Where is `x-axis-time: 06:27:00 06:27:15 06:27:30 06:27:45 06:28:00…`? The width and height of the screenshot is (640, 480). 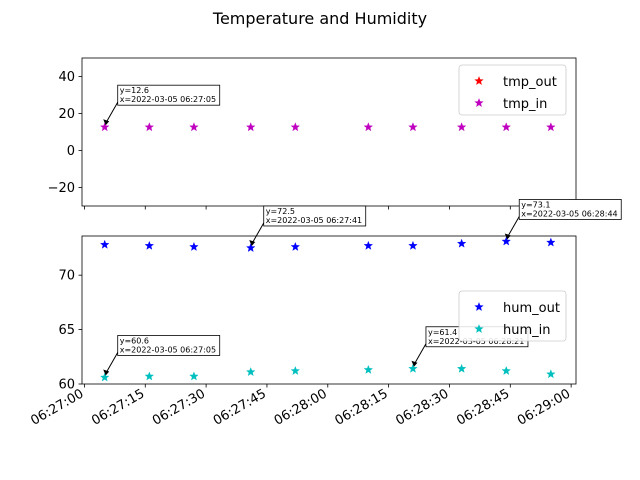 x-axis-time: 06:27:00 06:27:15 06:27:30 06:27:45 06:28:00… is located at coordinates (300, 407).